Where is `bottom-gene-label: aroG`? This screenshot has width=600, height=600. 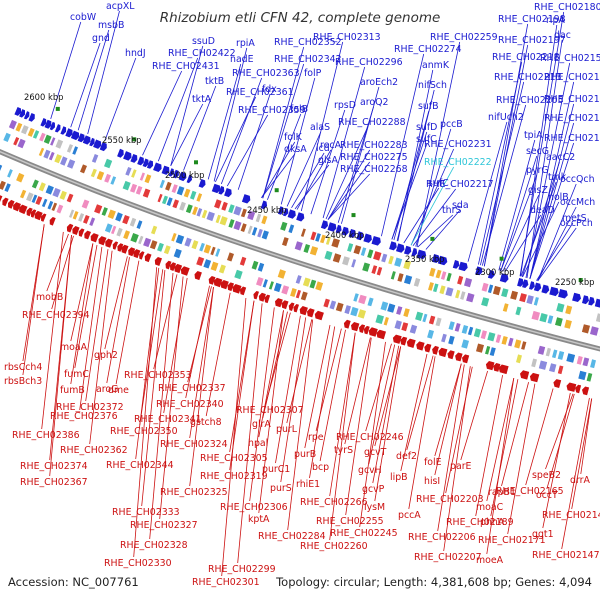
bottom-gene-label: aroG is located at coordinates (107, 389).